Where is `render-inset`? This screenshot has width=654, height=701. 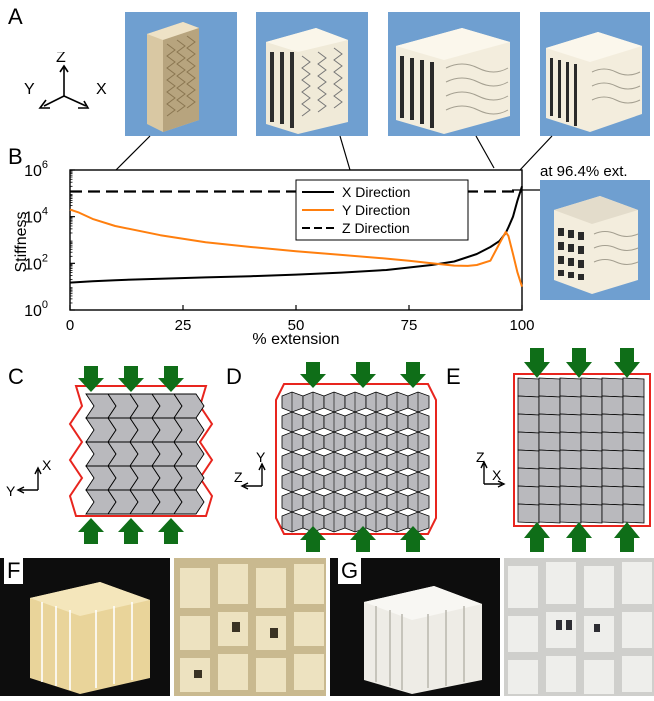 render-inset is located at coordinates (595, 240).